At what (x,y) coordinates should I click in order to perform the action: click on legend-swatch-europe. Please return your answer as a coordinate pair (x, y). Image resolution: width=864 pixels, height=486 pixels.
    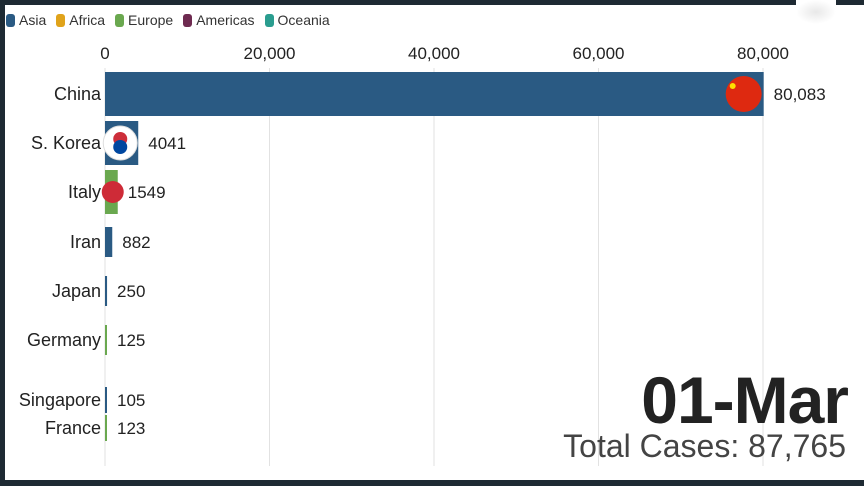
    Looking at the image, I should click on (120, 20).